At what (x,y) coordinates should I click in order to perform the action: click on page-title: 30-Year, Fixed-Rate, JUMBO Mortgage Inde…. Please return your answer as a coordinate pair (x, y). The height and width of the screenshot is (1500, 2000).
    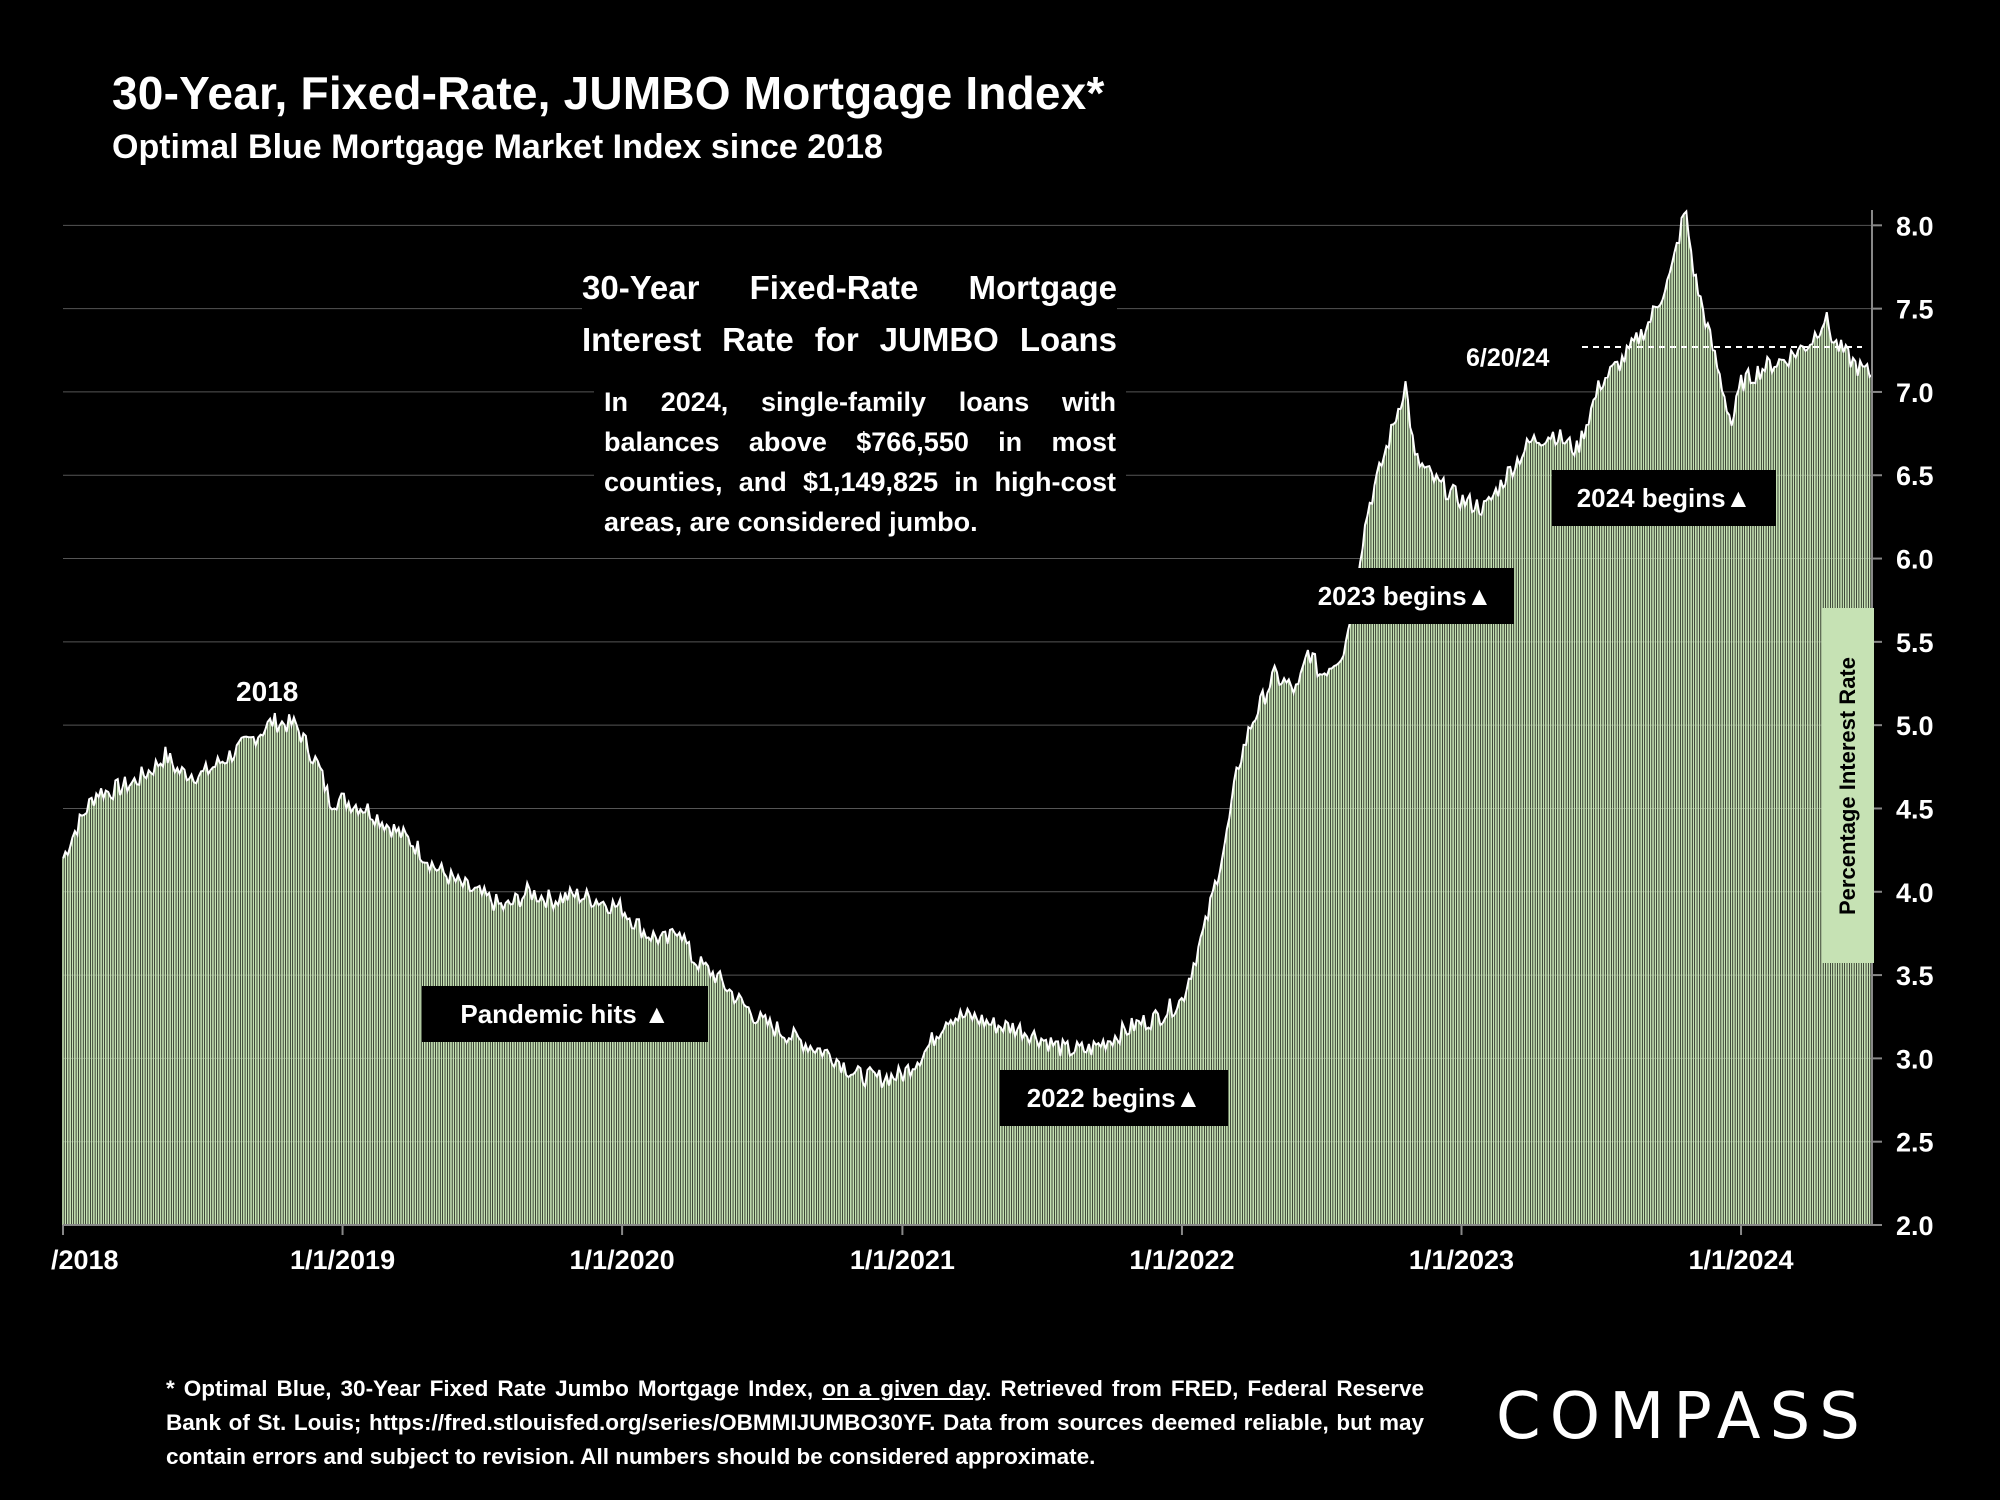
    Looking at the image, I should click on (608, 93).